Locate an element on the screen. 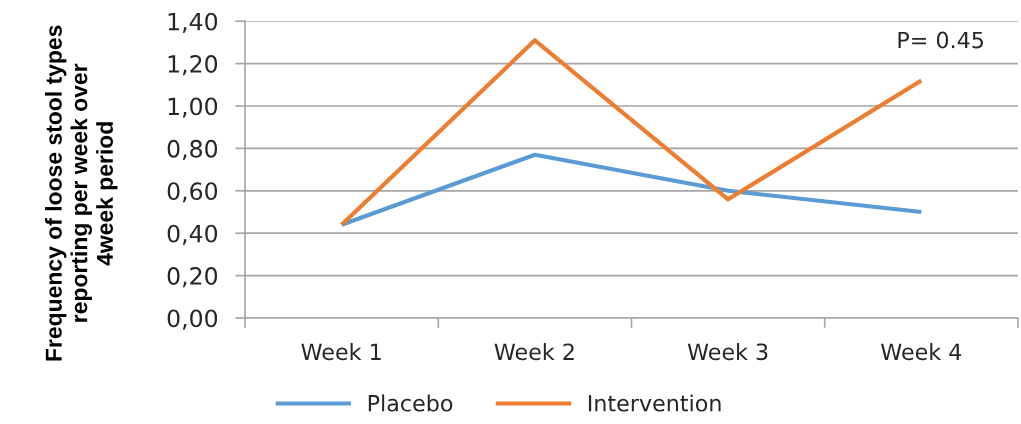 The height and width of the screenshot is (424, 1021). x-tick-label: Week 4 is located at coordinates (921, 352).